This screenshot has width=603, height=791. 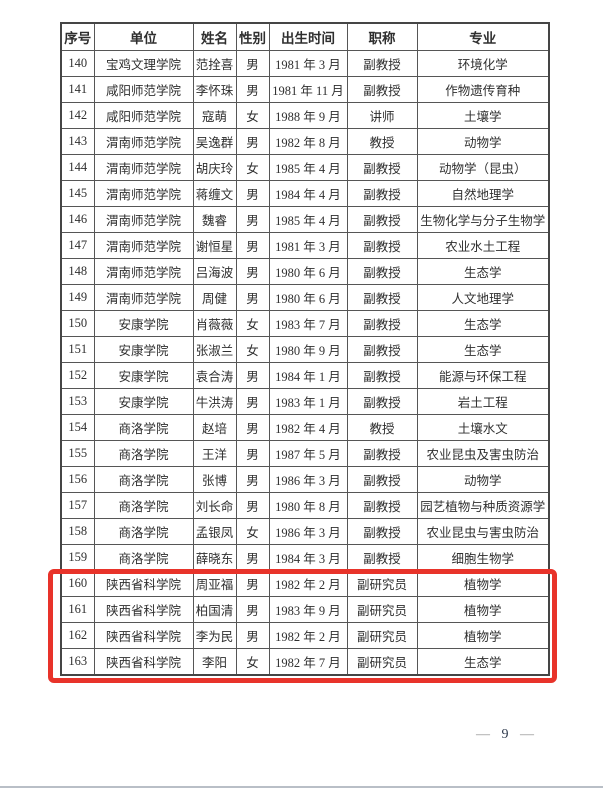 I want to click on table-cell: 1980 年 8 月, so click(x=308, y=505).